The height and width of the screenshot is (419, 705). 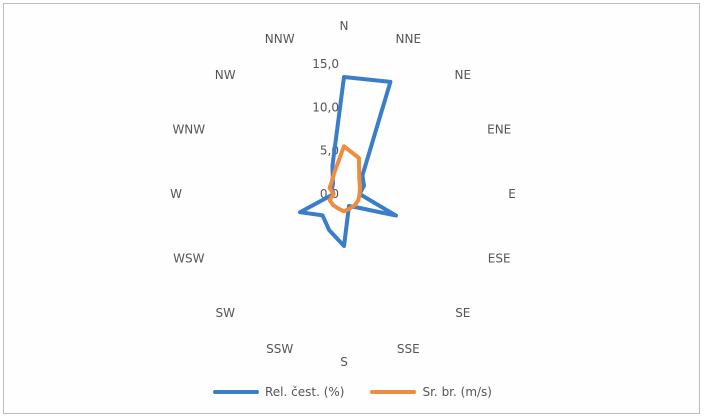 What do you see at coordinates (325, 129) in the screenshot?
I see `radial-tick-labels: 0,05,010,015,0` at bounding box center [325, 129].